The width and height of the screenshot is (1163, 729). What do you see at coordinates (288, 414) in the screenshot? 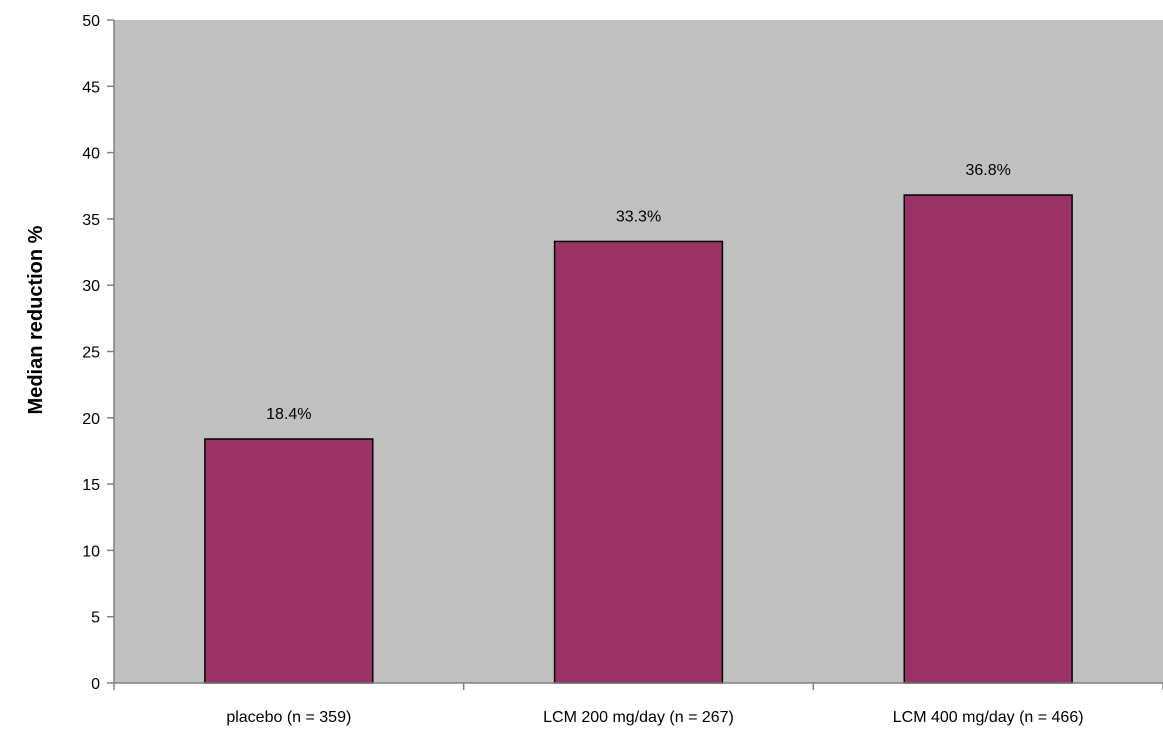
I see `data-label-0: 18.4%` at bounding box center [288, 414].